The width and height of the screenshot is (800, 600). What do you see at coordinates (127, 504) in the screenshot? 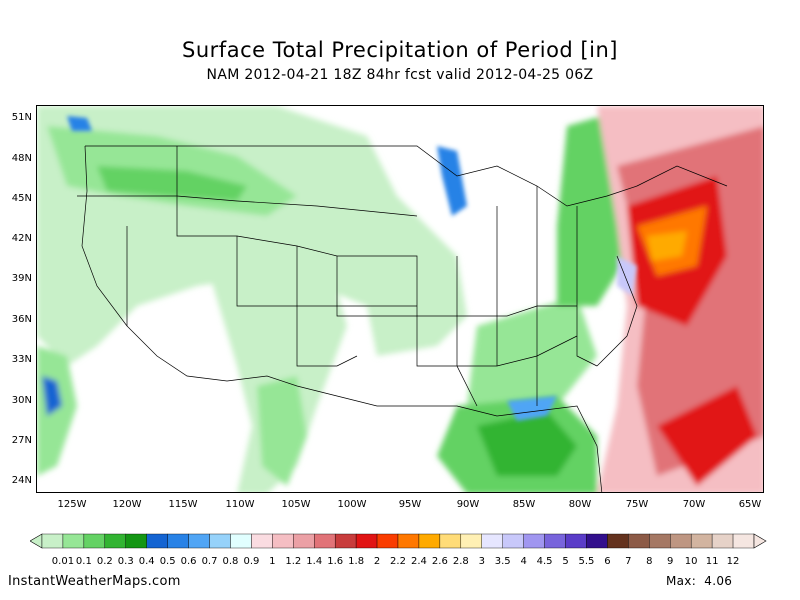
I see `lon-tick-label: 120W` at bounding box center [127, 504].